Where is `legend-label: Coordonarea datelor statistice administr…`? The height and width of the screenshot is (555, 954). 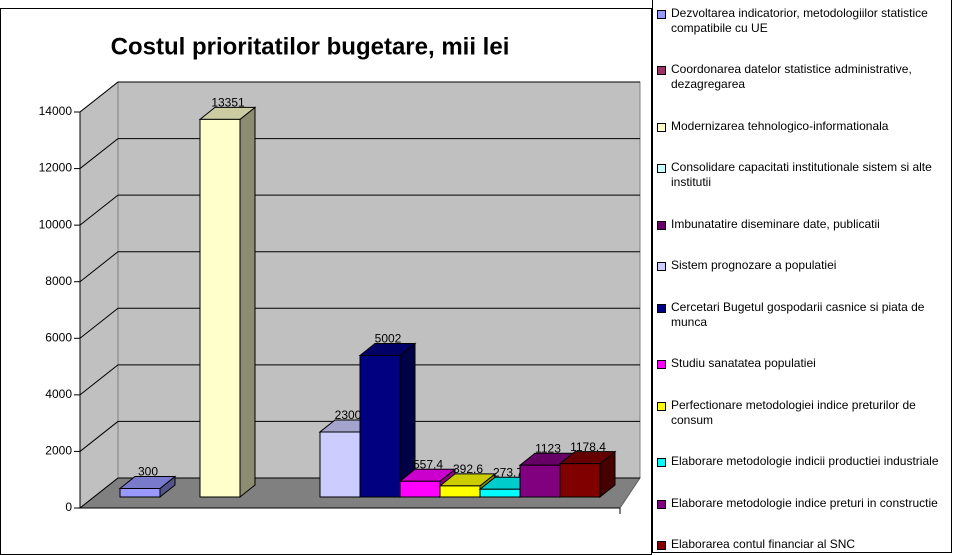 legend-label: Coordonarea datelor statistice administr… is located at coordinates (791, 77).